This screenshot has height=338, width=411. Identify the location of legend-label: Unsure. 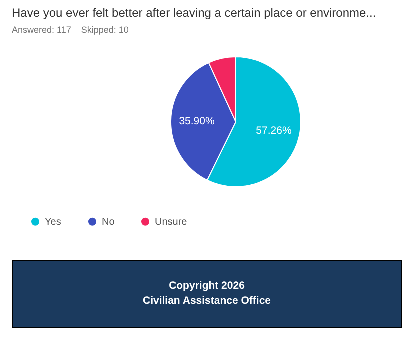
(171, 222).